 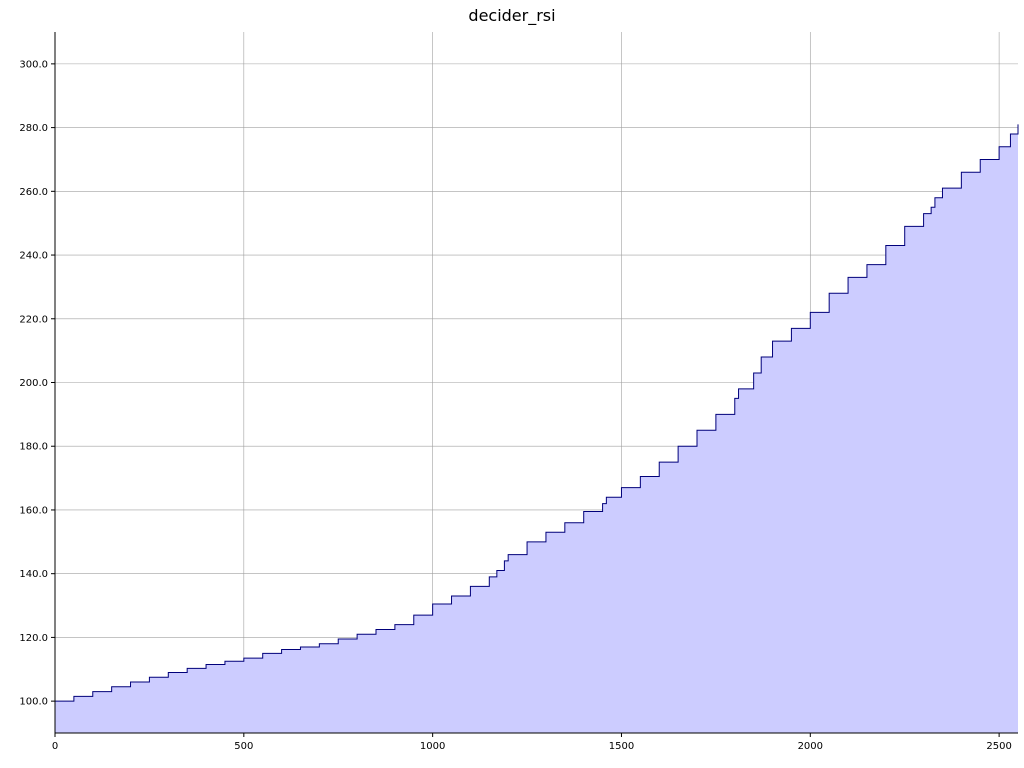 I want to click on y-tick-label: 140.0, so click(x=33, y=574).